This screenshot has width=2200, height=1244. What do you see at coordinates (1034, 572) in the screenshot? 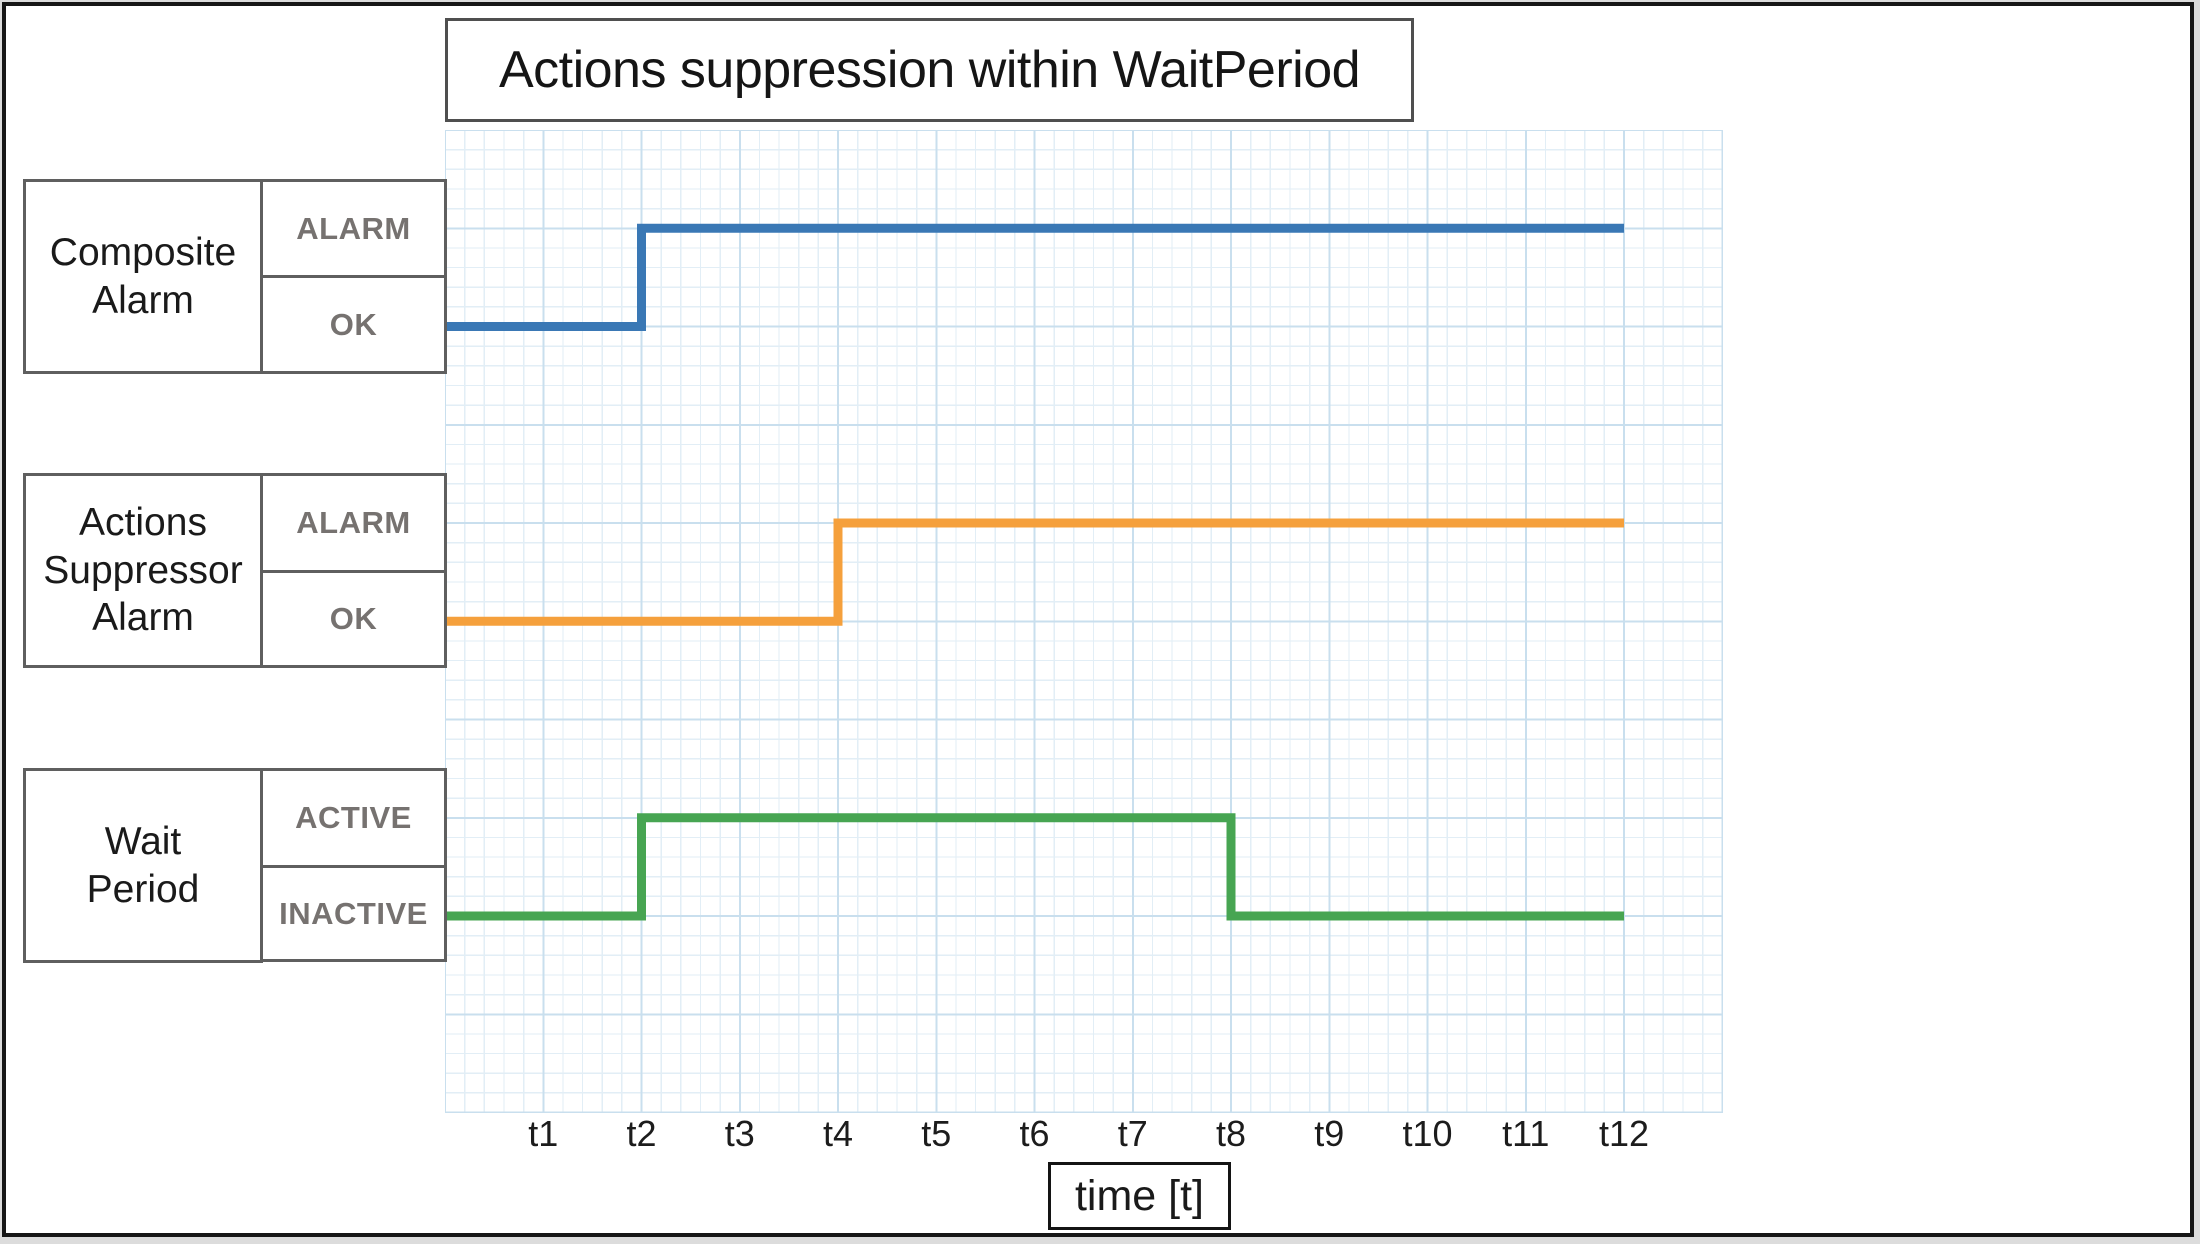
I see `signal-line-actions-suppressor-alarm` at bounding box center [1034, 572].